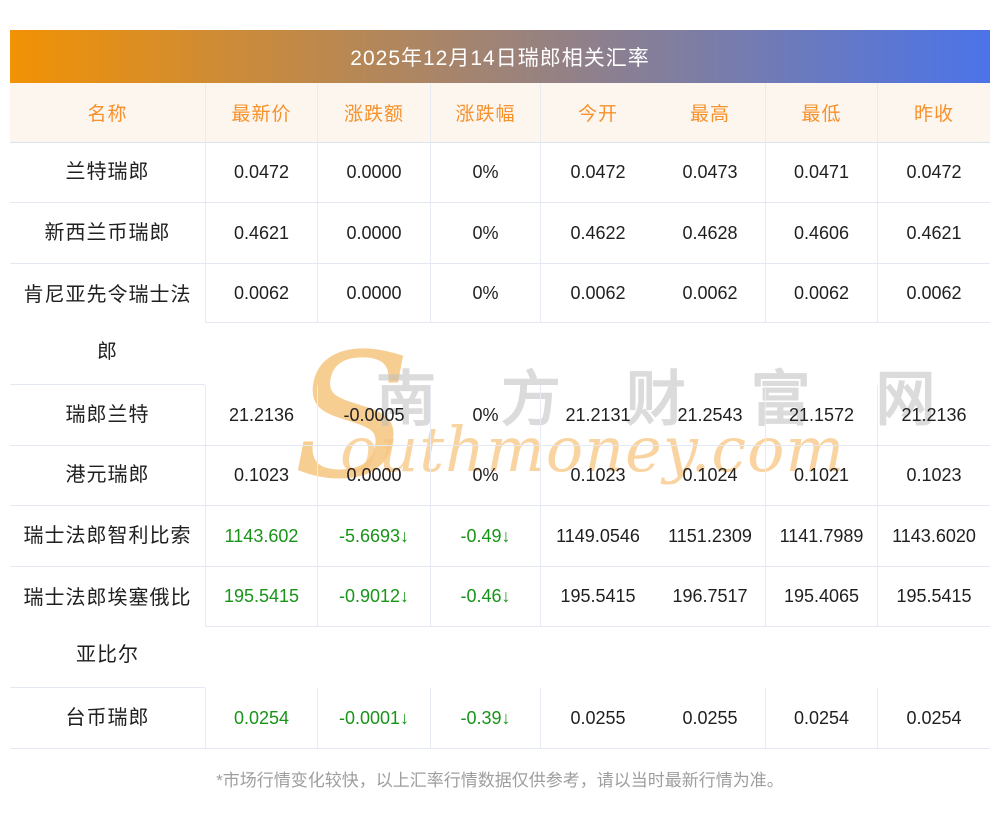  Describe the element at coordinates (107, 173) in the screenshot. I see `rate-name-cell: 兰特瑞郎` at that location.